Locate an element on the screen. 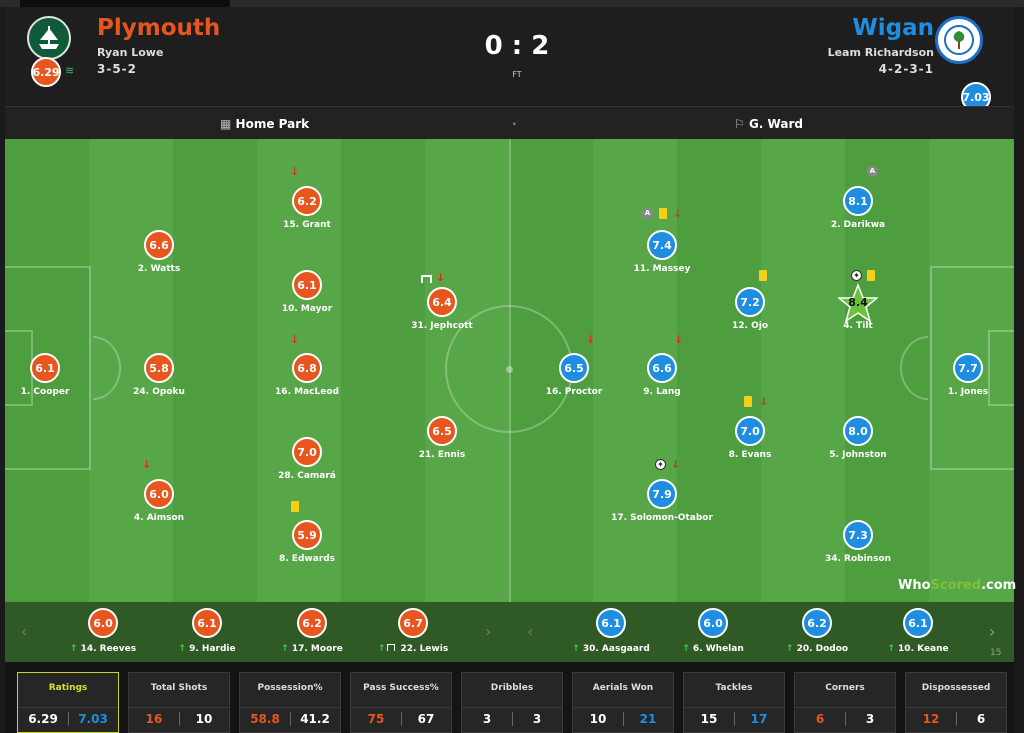 The image size is (1024, 733). stat-home-value: 15 is located at coordinates (709, 719).